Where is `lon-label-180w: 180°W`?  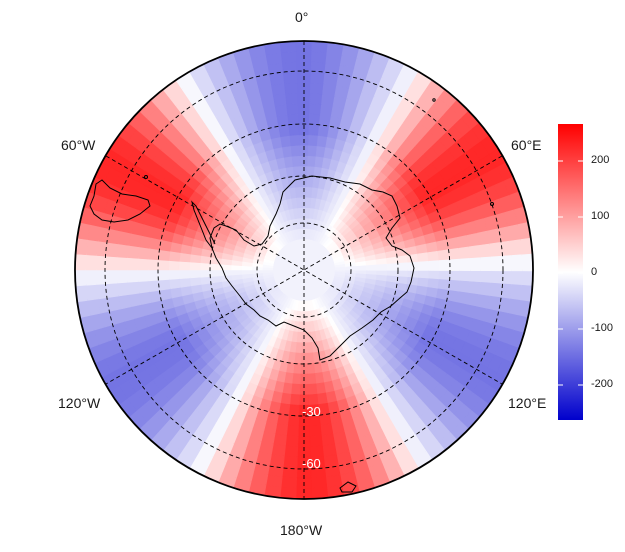
lon-label-180w: 180°W is located at coordinates (301, 530).